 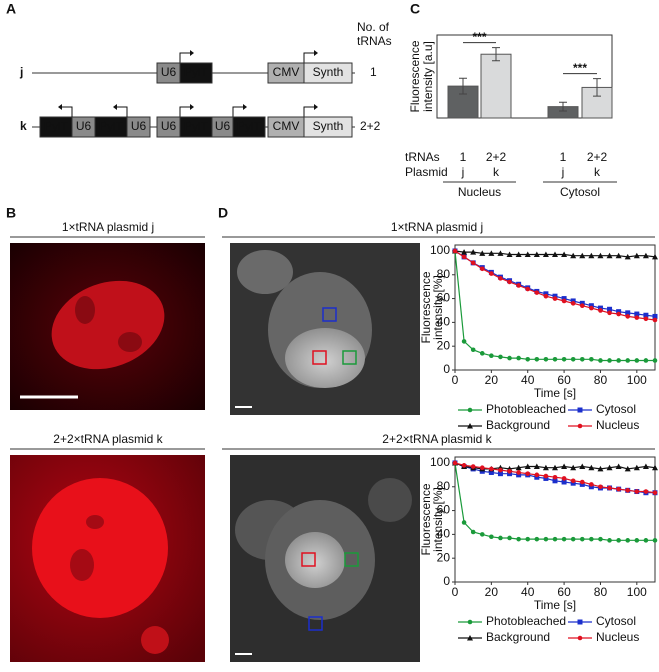 What do you see at coordinates (373, 27) in the screenshot?
I see `header: No. of` at bounding box center [373, 27].